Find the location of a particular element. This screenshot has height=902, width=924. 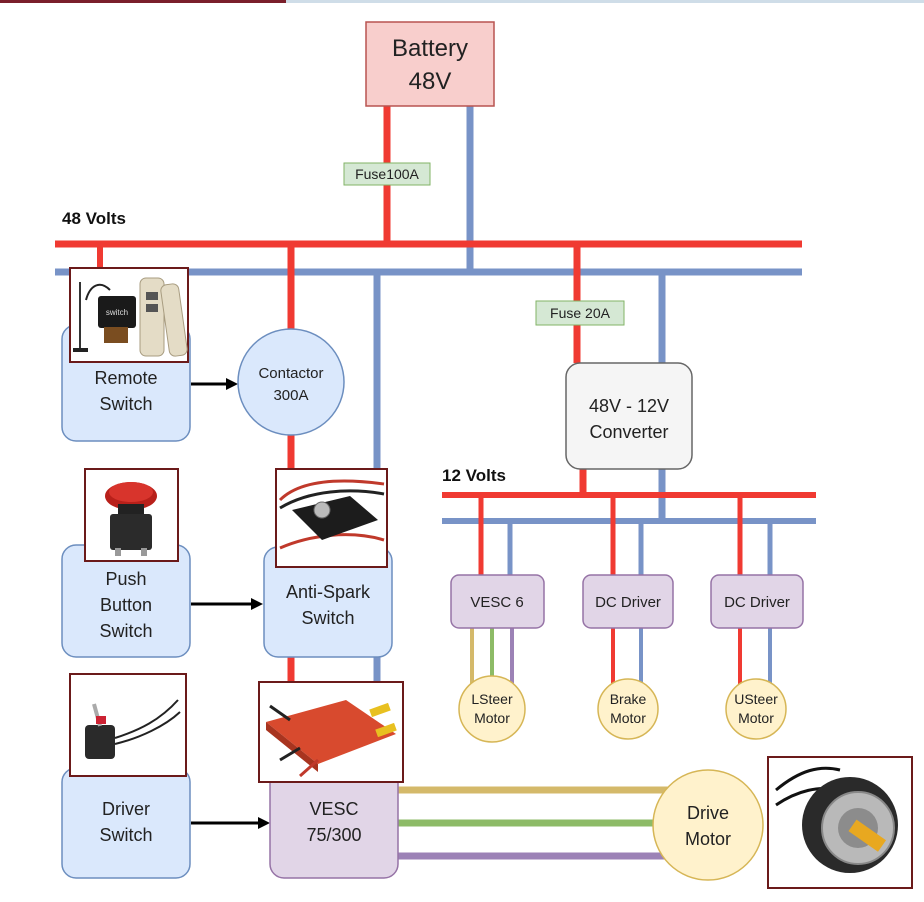

lsteer-motor-node: LSteer Motor is located at coordinates (492, 709).